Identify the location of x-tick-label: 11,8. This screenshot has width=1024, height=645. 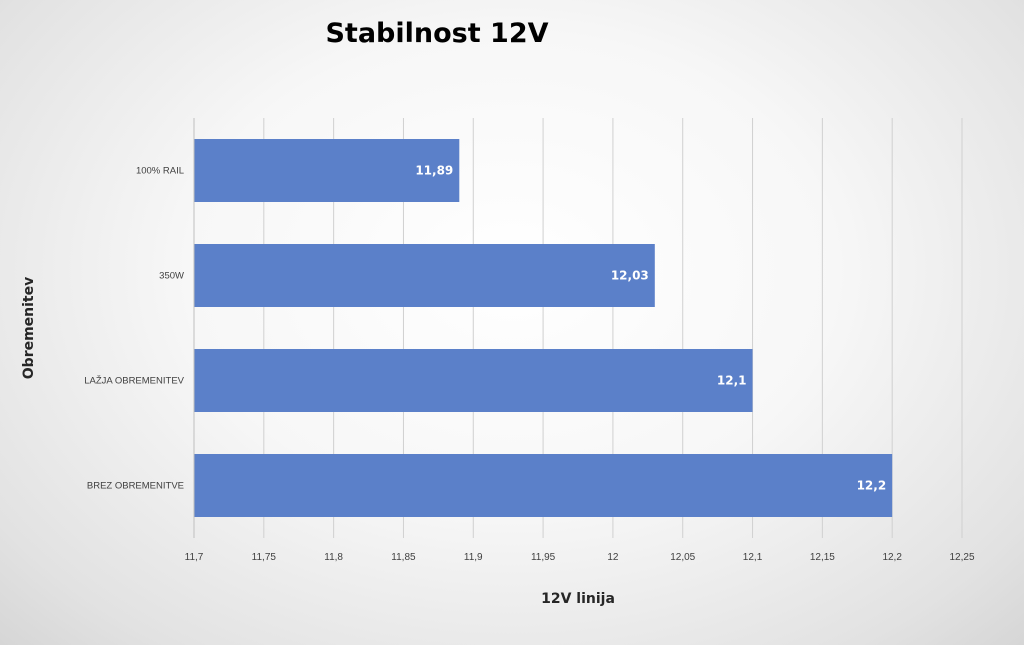
(333, 557).